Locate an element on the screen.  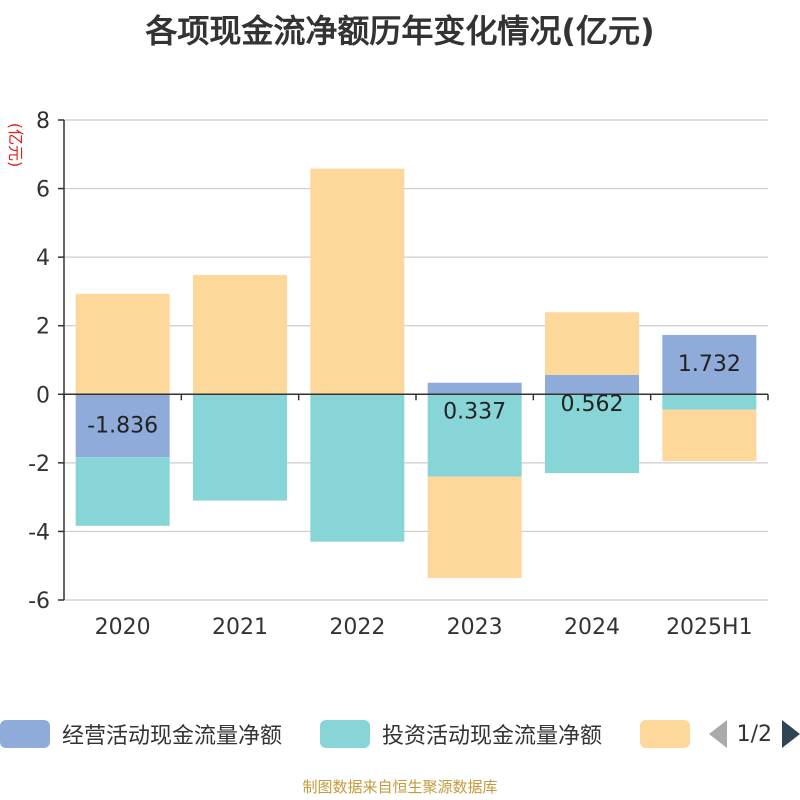
x-tick-label-2021: 2021 is located at coordinates (240, 627).